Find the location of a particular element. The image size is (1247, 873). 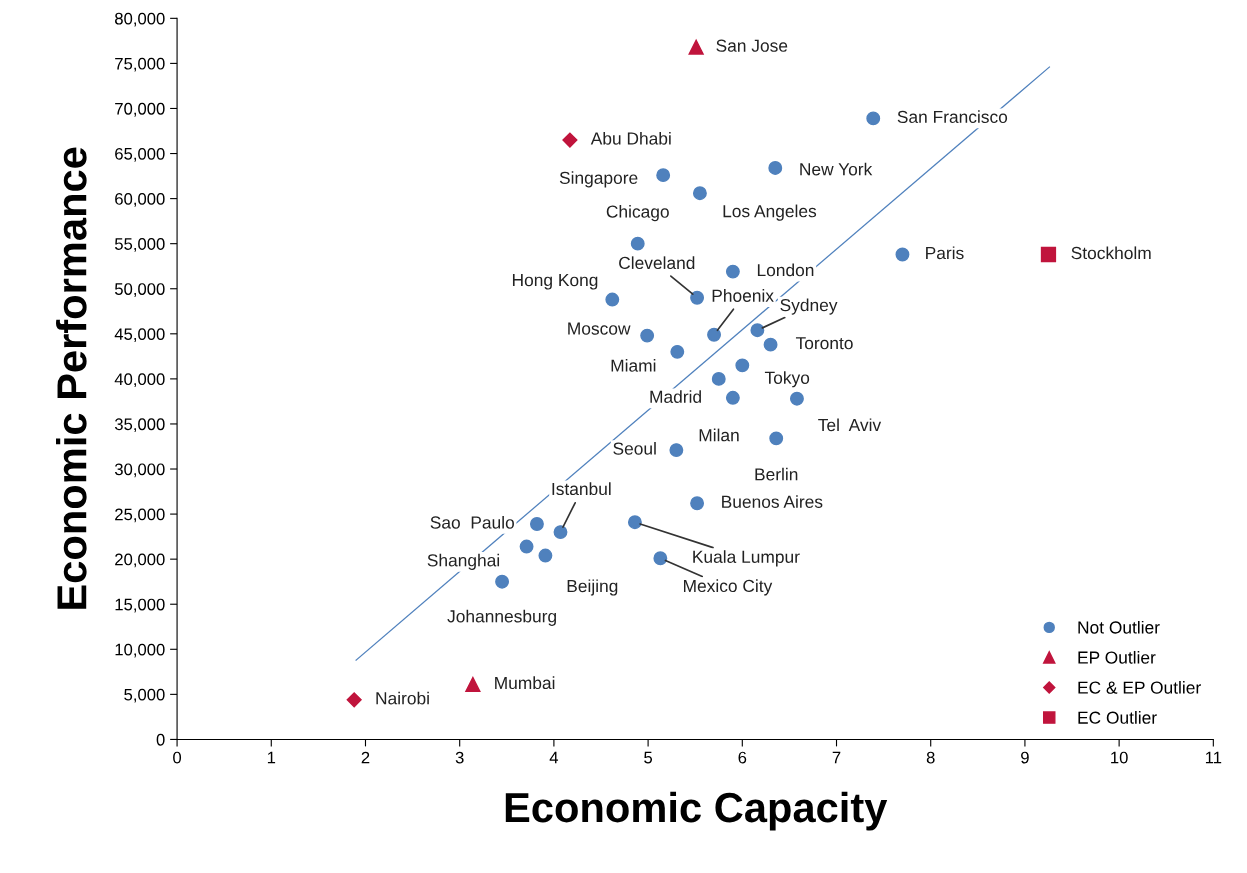

y-tick-label: 50,000 is located at coordinates (139, 290).